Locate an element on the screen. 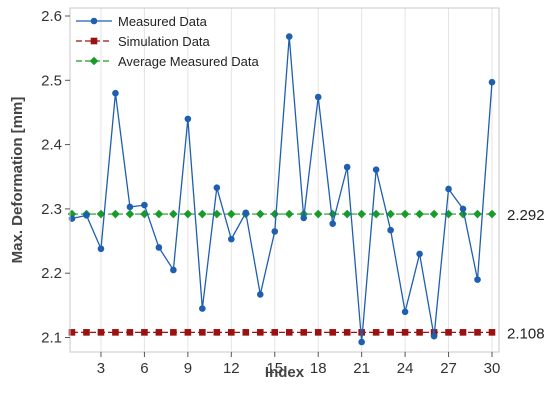 The width and height of the screenshot is (550, 413). x-tick-label: 30 is located at coordinates (492, 368).